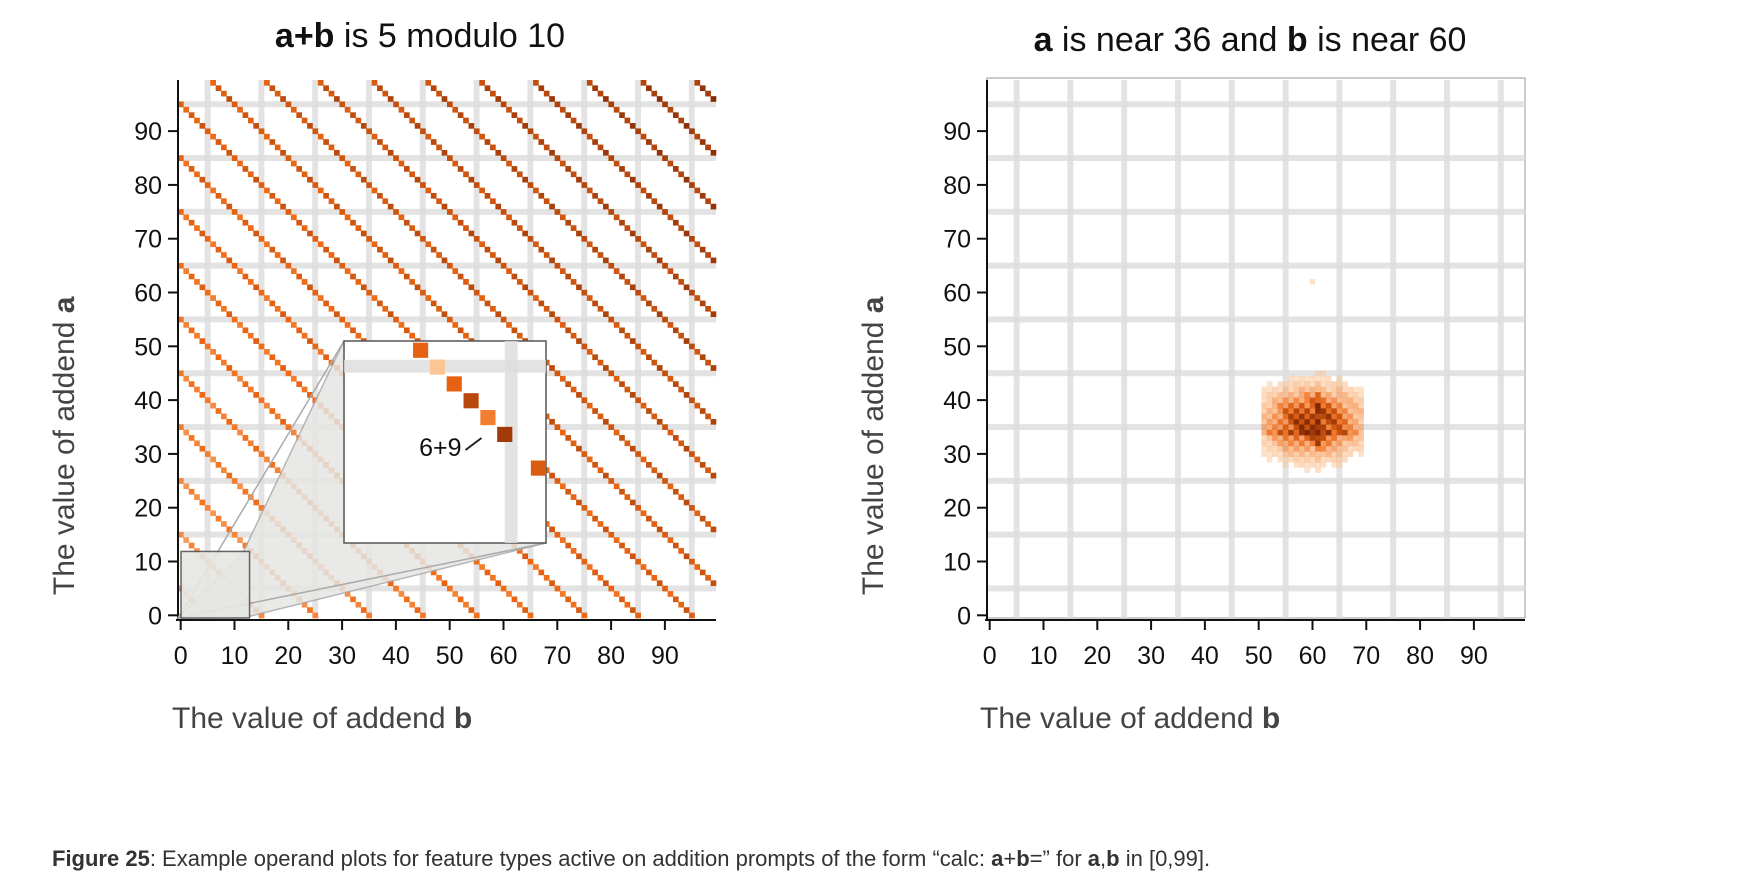 The width and height of the screenshot is (1744, 882). What do you see at coordinates (997, 858) in the screenshot?
I see `caption-bold-1: a` at bounding box center [997, 858].